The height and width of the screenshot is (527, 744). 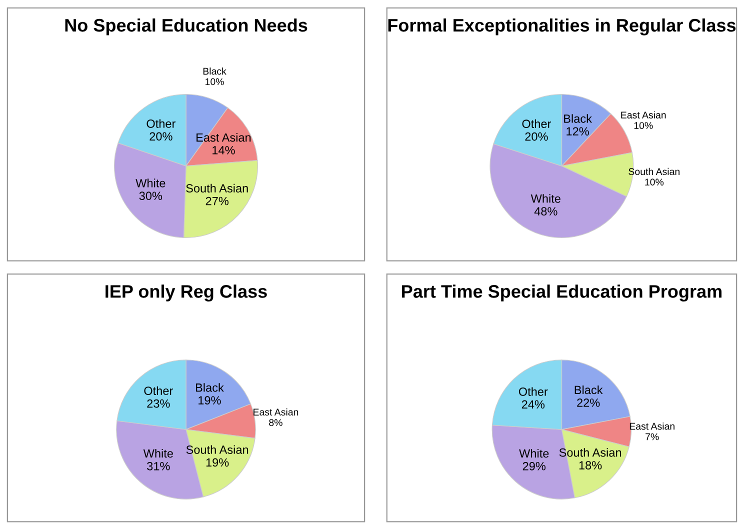 What do you see at coordinates (577, 131) in the screenshot?
I see `data-label: 12%` at bounding box center [577, 131].